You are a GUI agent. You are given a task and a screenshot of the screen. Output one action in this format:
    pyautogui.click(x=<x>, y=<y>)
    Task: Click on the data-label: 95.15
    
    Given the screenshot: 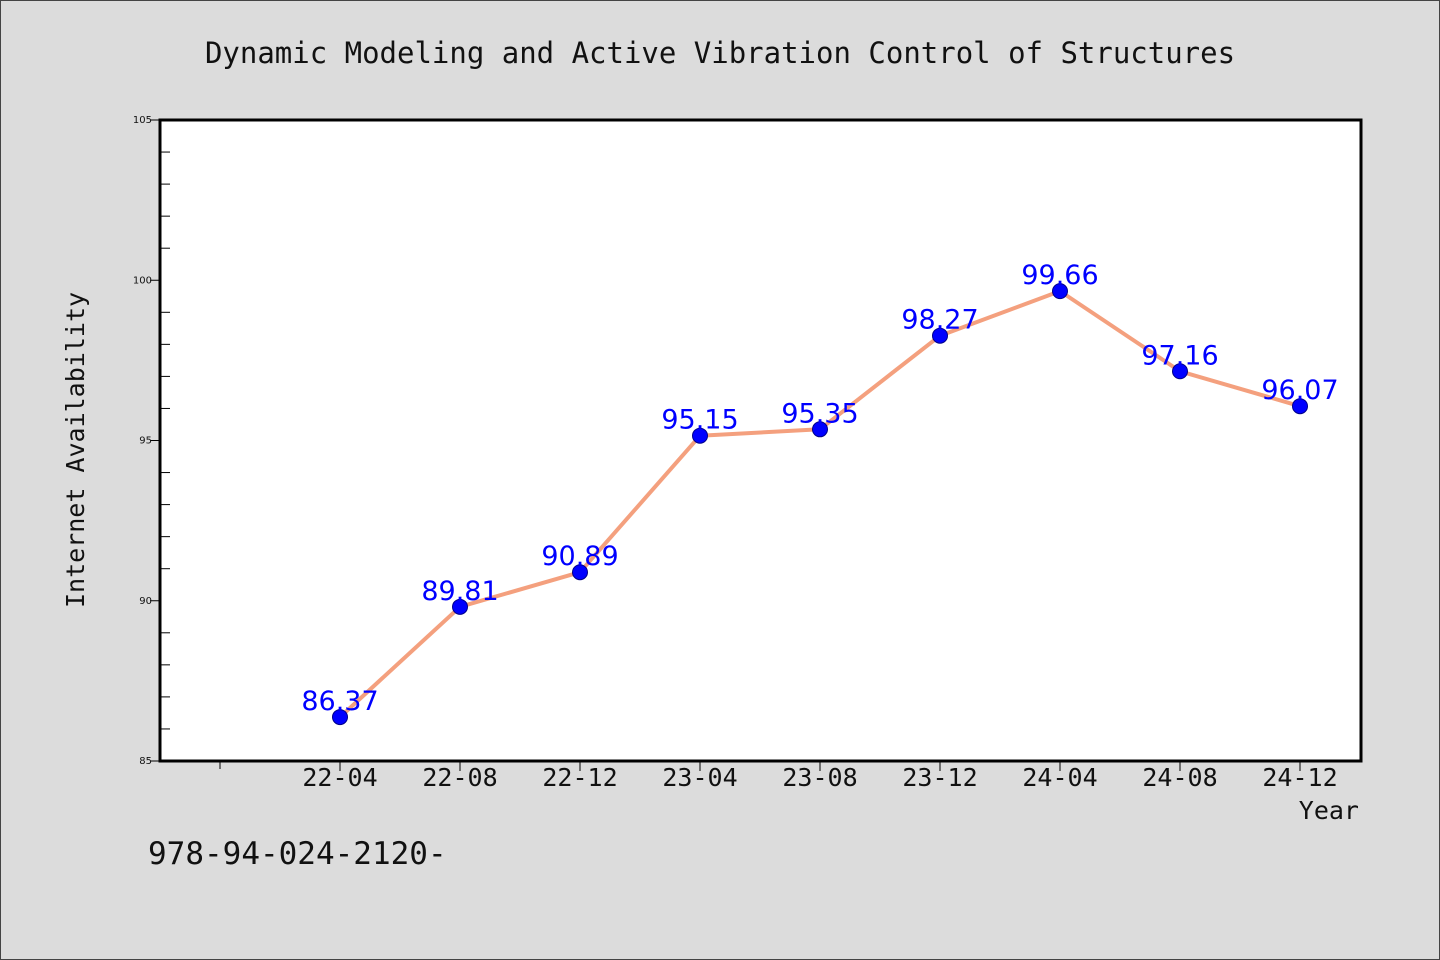 What is the action you would take?
    pyautogui.click(x=699, y=420)
    